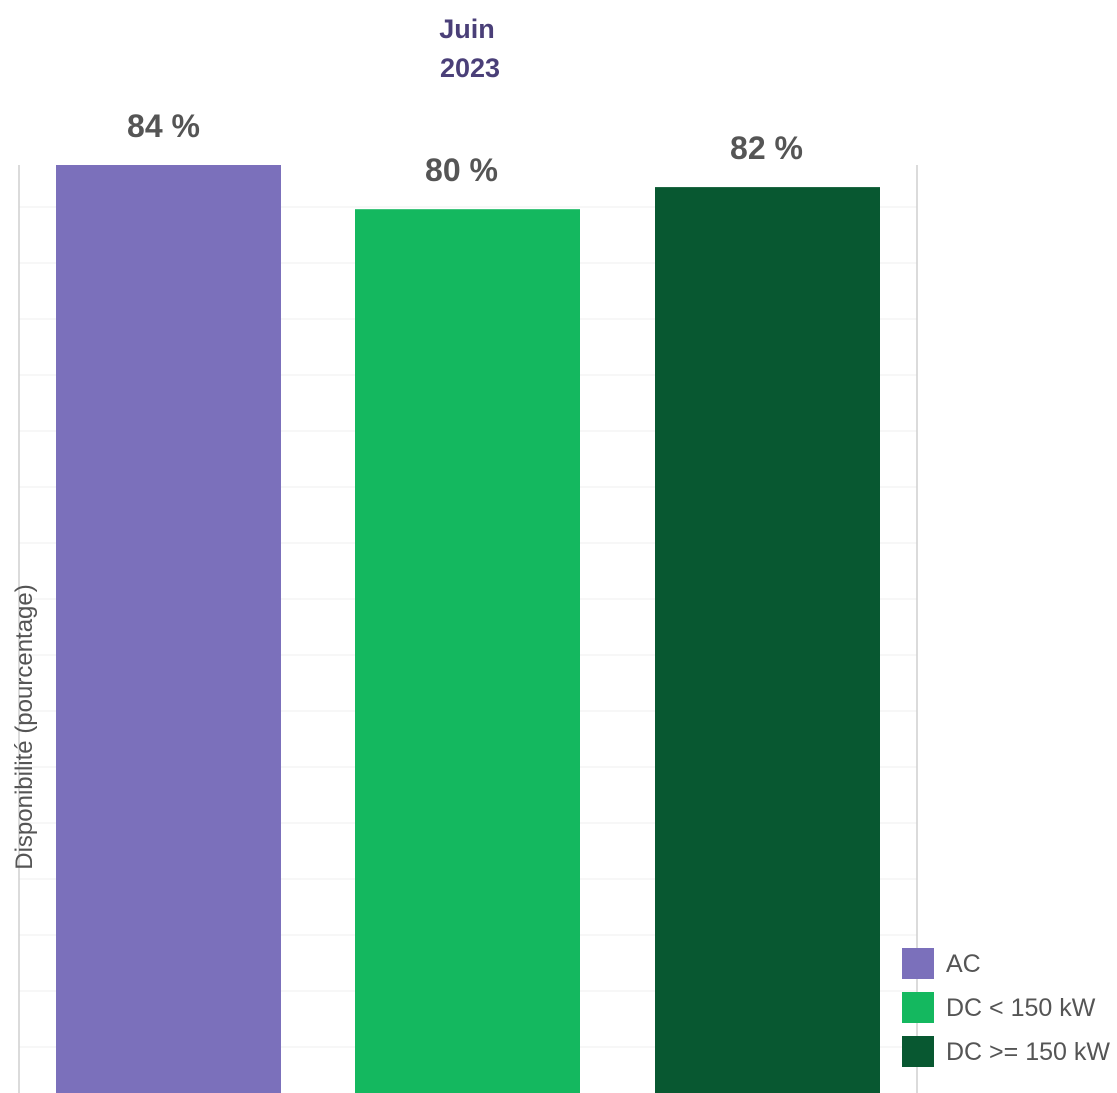  Describe the element at coordinates (470, 68) in the screenshot. I see `chart-title-line2: 2023` at that location.